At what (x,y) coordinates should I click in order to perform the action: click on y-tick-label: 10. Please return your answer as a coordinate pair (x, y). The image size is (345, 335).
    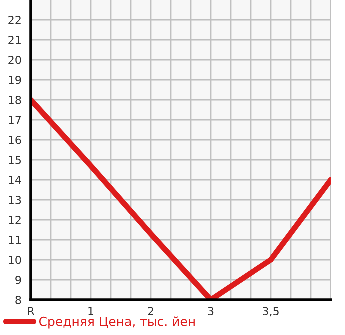
    Looking at the image, I should click on (15, 260).